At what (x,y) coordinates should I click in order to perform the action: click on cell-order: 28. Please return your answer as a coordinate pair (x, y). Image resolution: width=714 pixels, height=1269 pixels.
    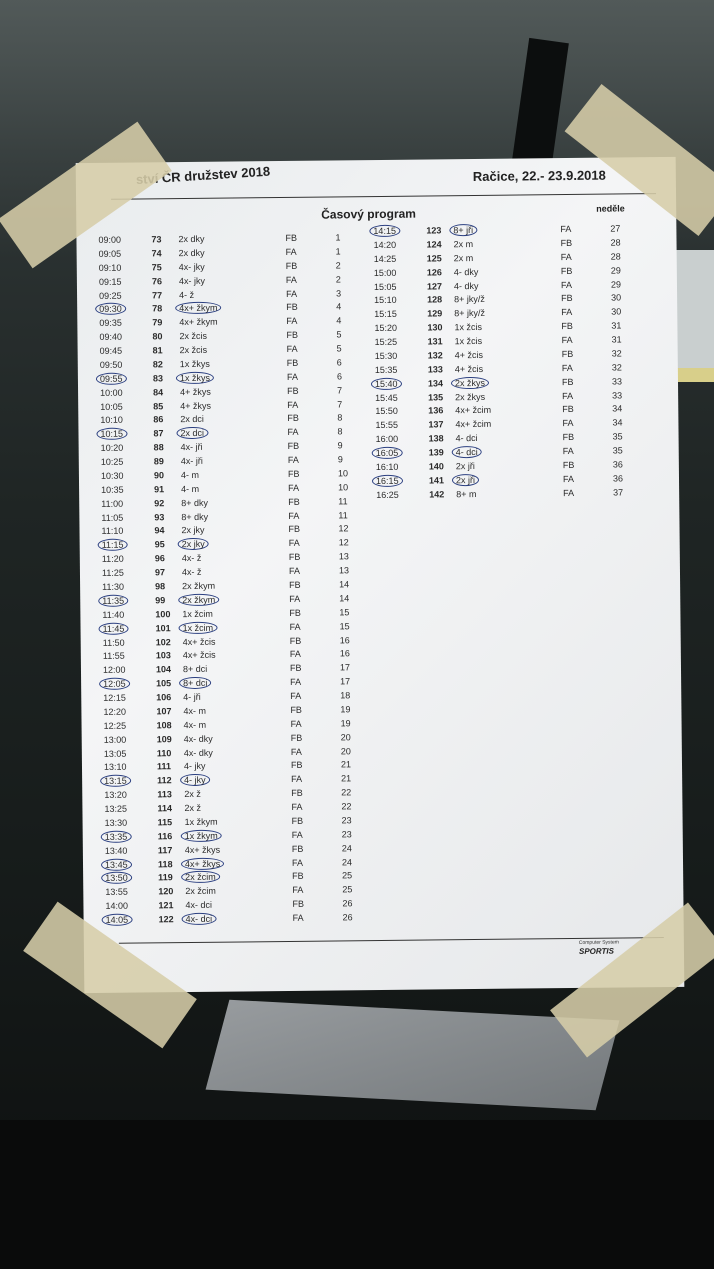
    Looking at the image, I should click on (615, 242).